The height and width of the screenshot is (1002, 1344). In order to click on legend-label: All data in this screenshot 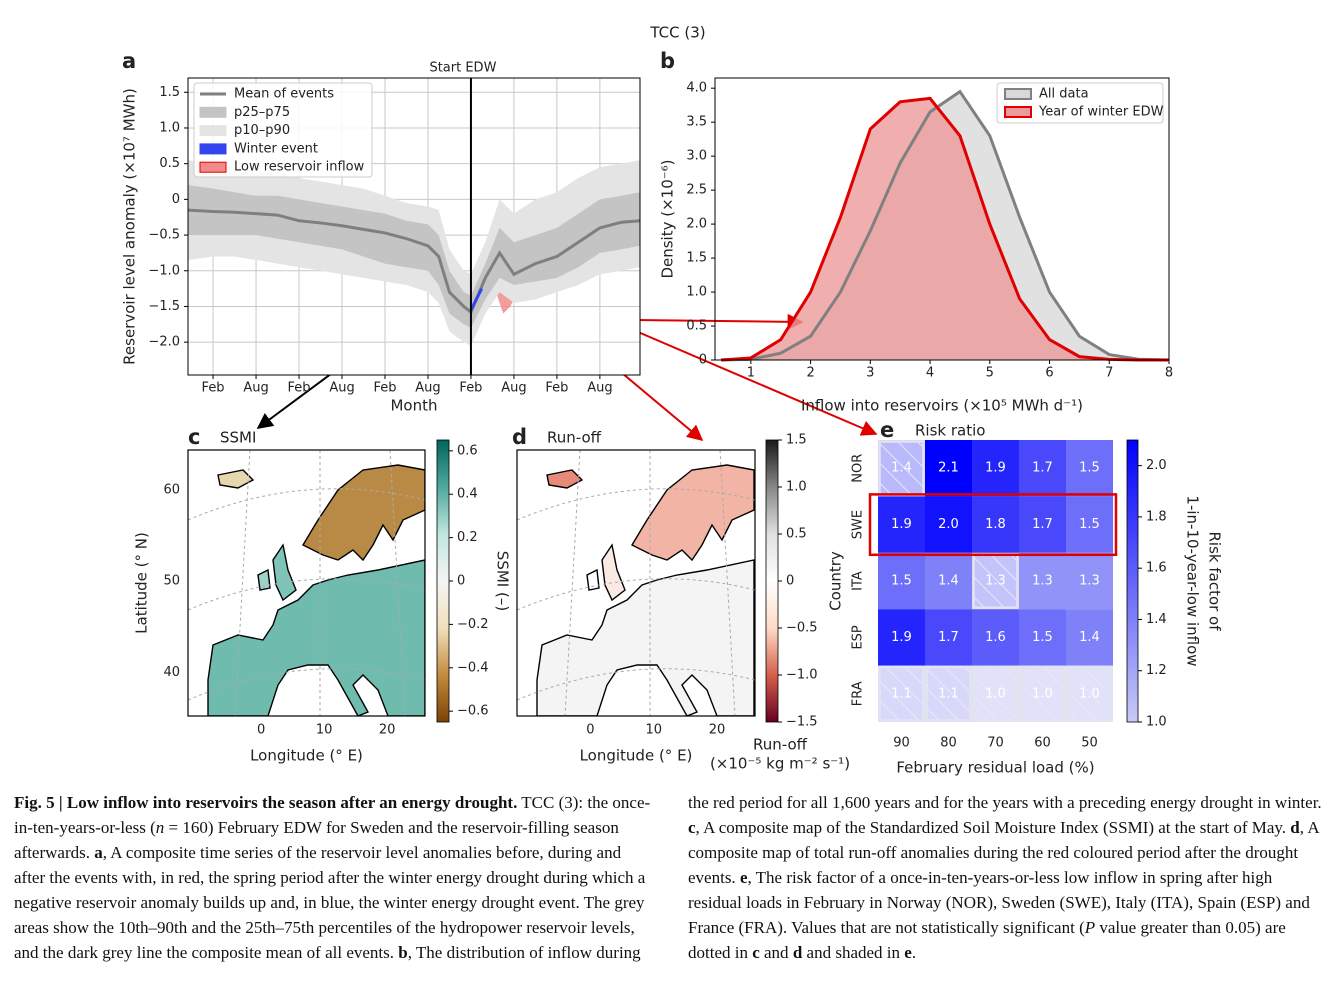, I will do `click(1064, 94)`.